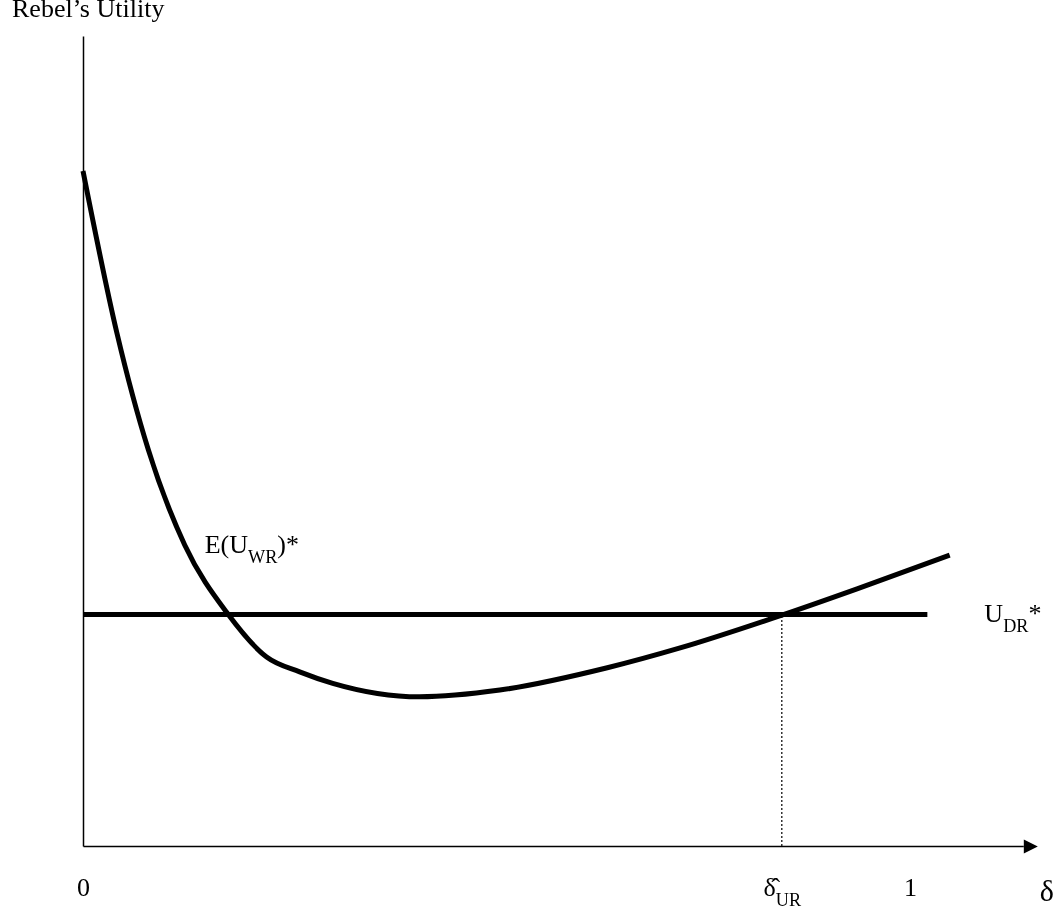 Image resolution: width=1055 pixels, height=915 pixels. What do you see at coordinates (782, 891) in the screenshot?
I see `x-tick-label: δ̂$_{UR}$` at bounding box center [782, 891].